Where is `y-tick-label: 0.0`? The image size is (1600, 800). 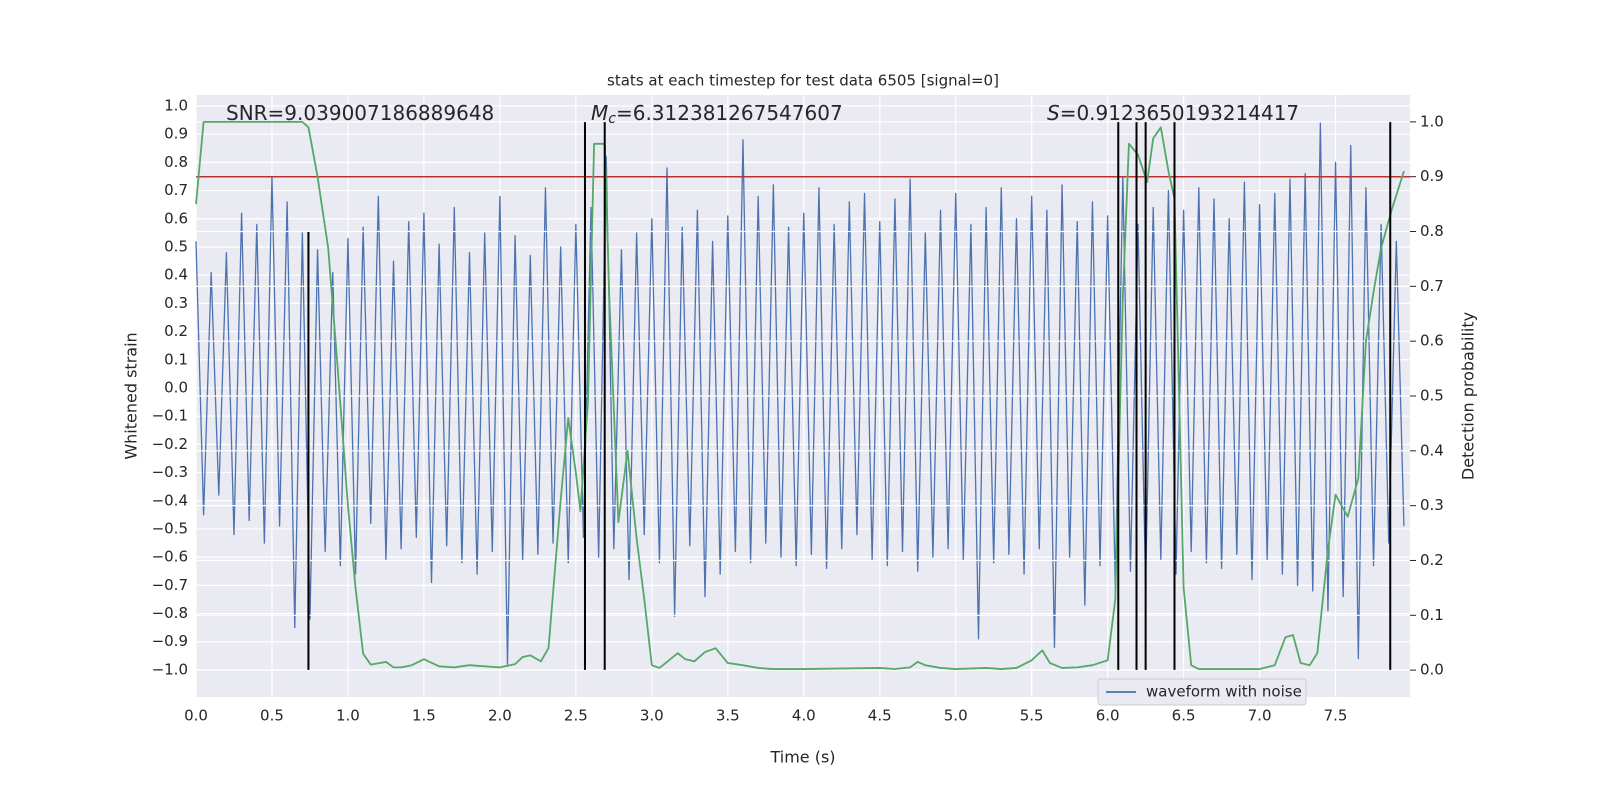
y-tick-label: 0.0 is located at coordinates (176, 387).